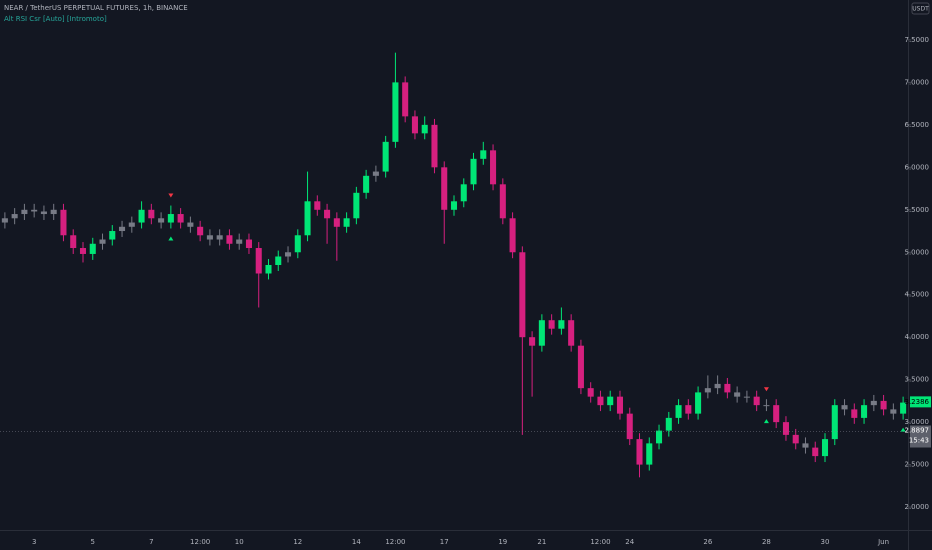 The image size is (932, 550). I want to click on last-price-badge, so click(920, 402).